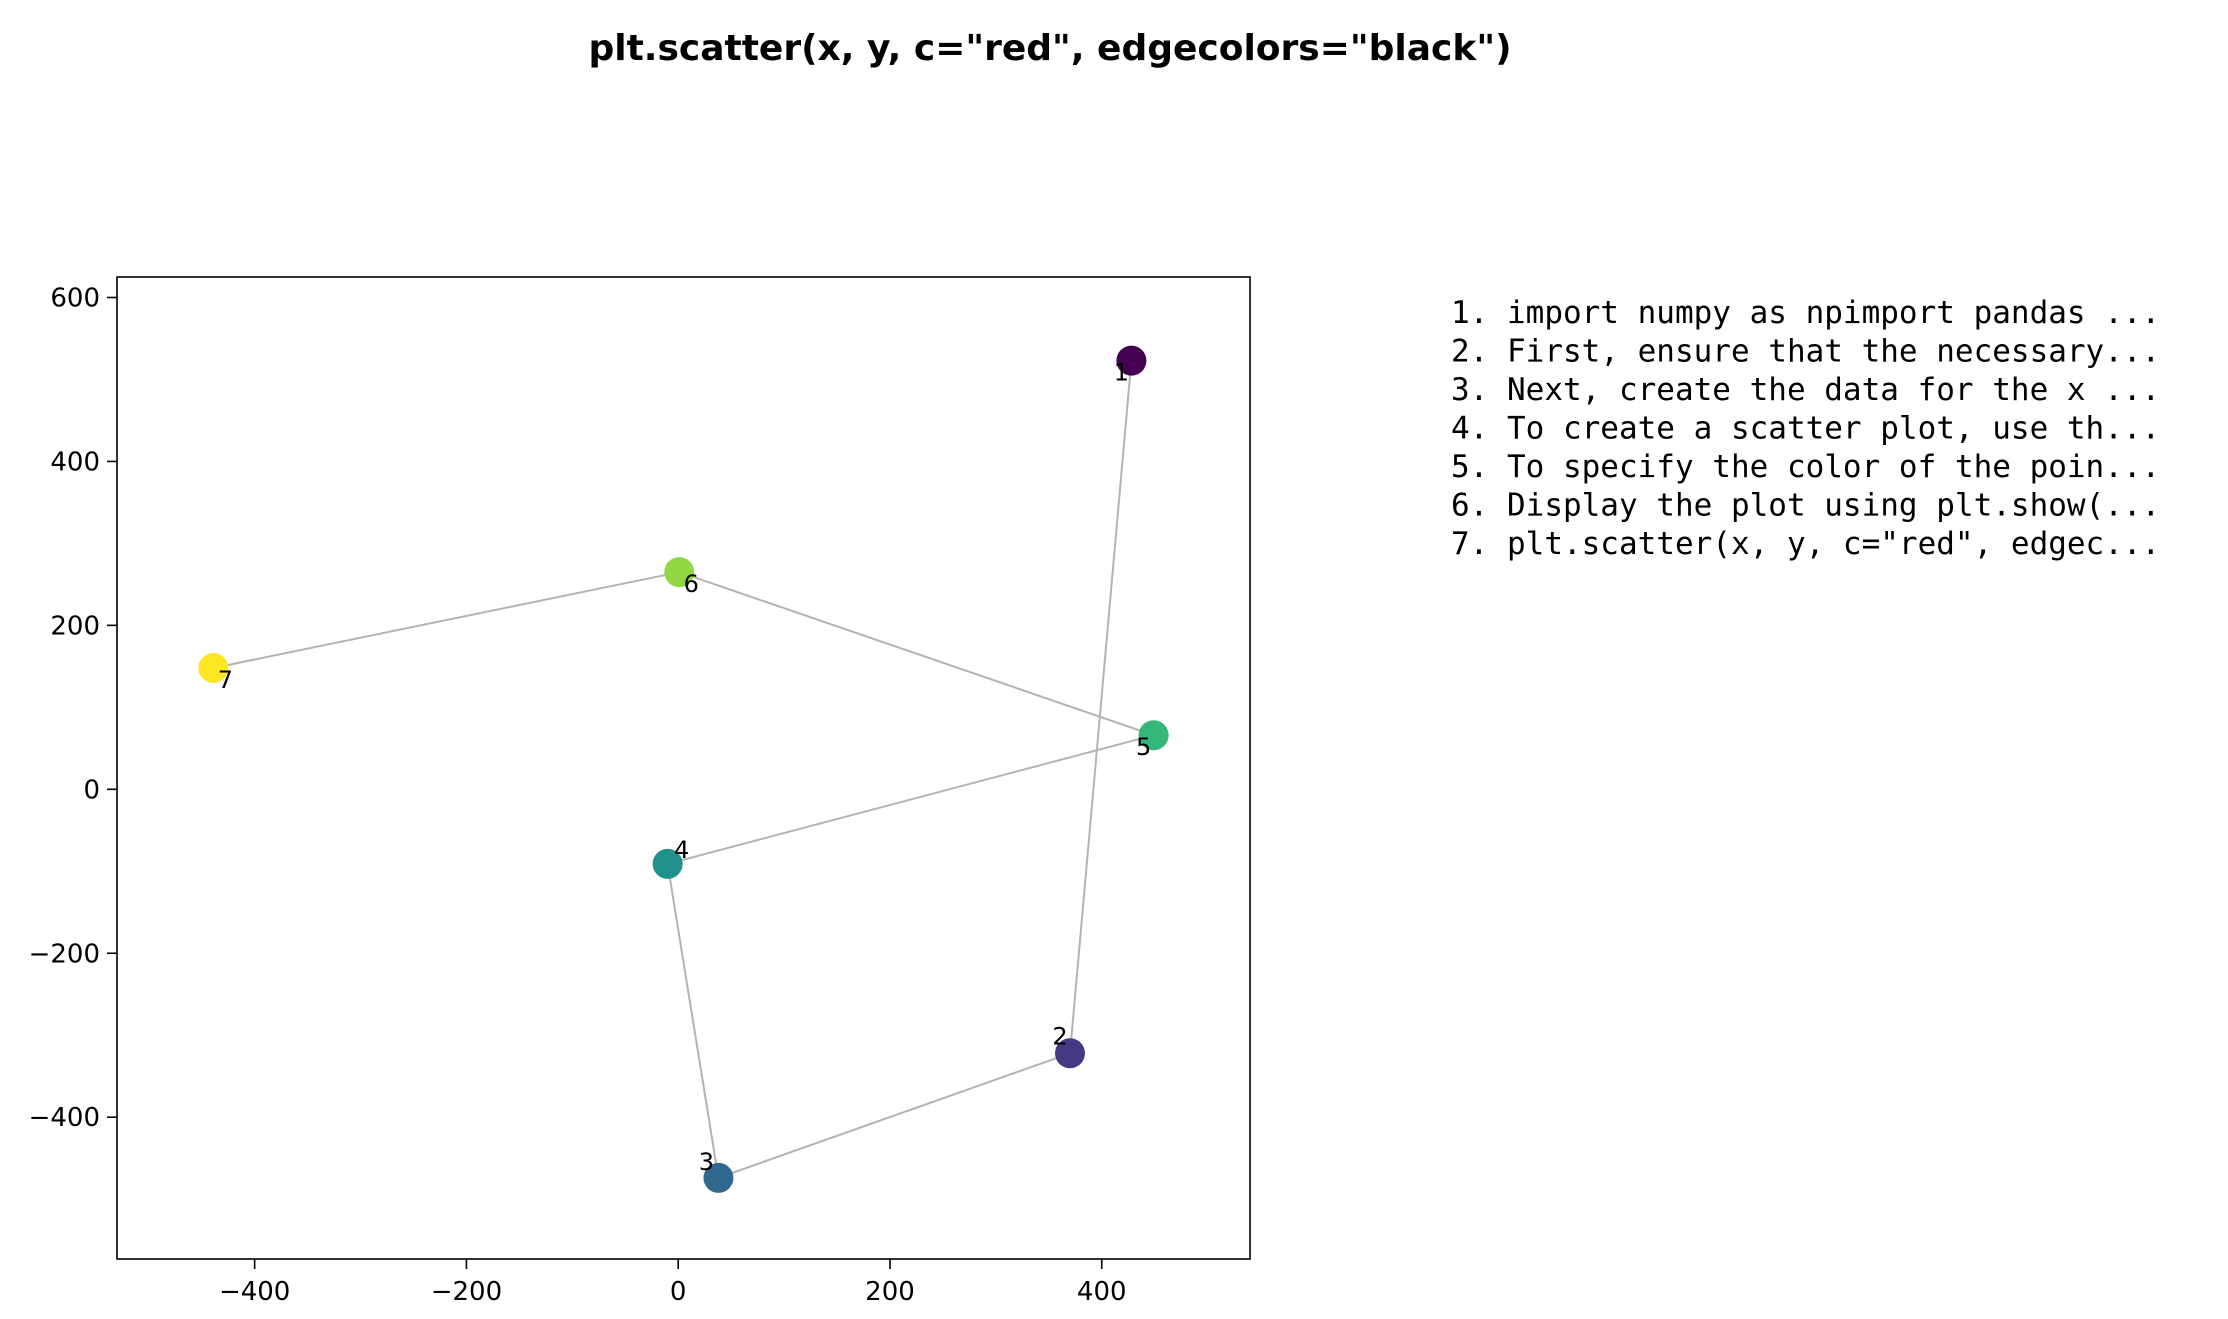  I want to click on point-label-3: 3, so click(706, 1162).